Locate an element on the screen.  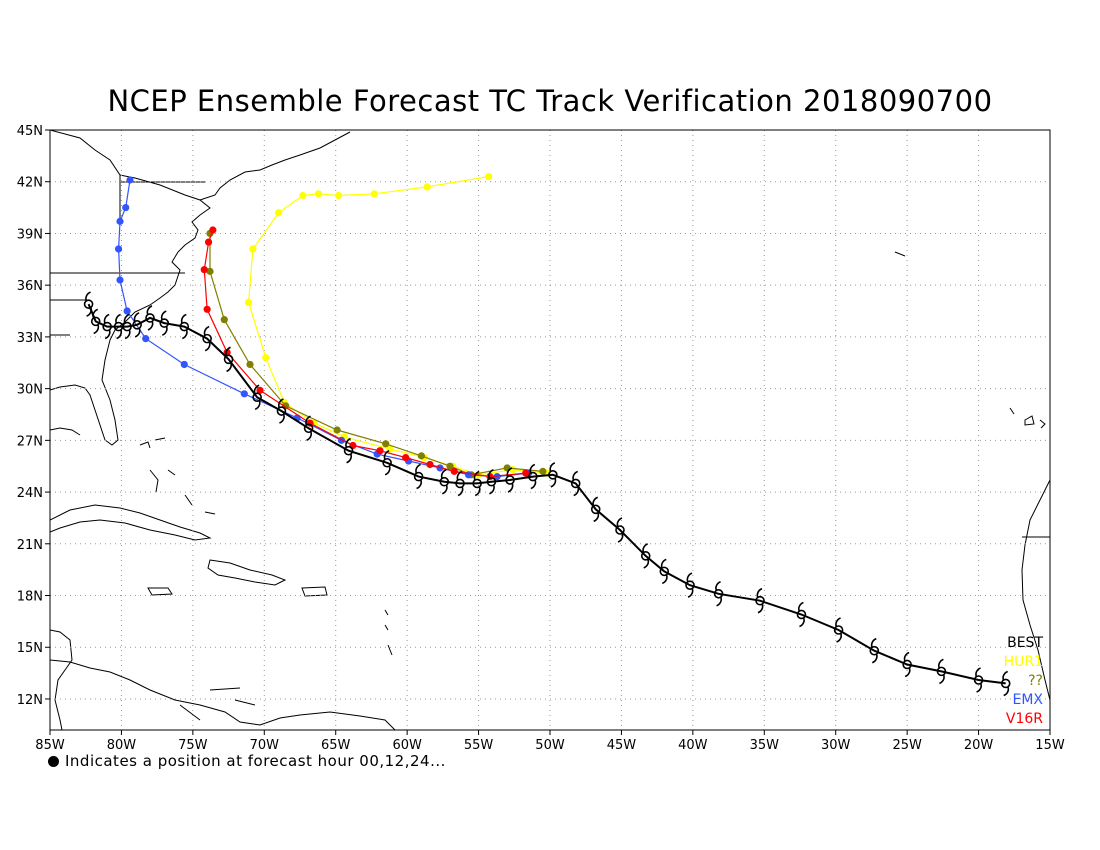
lon-tick-label: 35W is located at coordinates (765, 745).